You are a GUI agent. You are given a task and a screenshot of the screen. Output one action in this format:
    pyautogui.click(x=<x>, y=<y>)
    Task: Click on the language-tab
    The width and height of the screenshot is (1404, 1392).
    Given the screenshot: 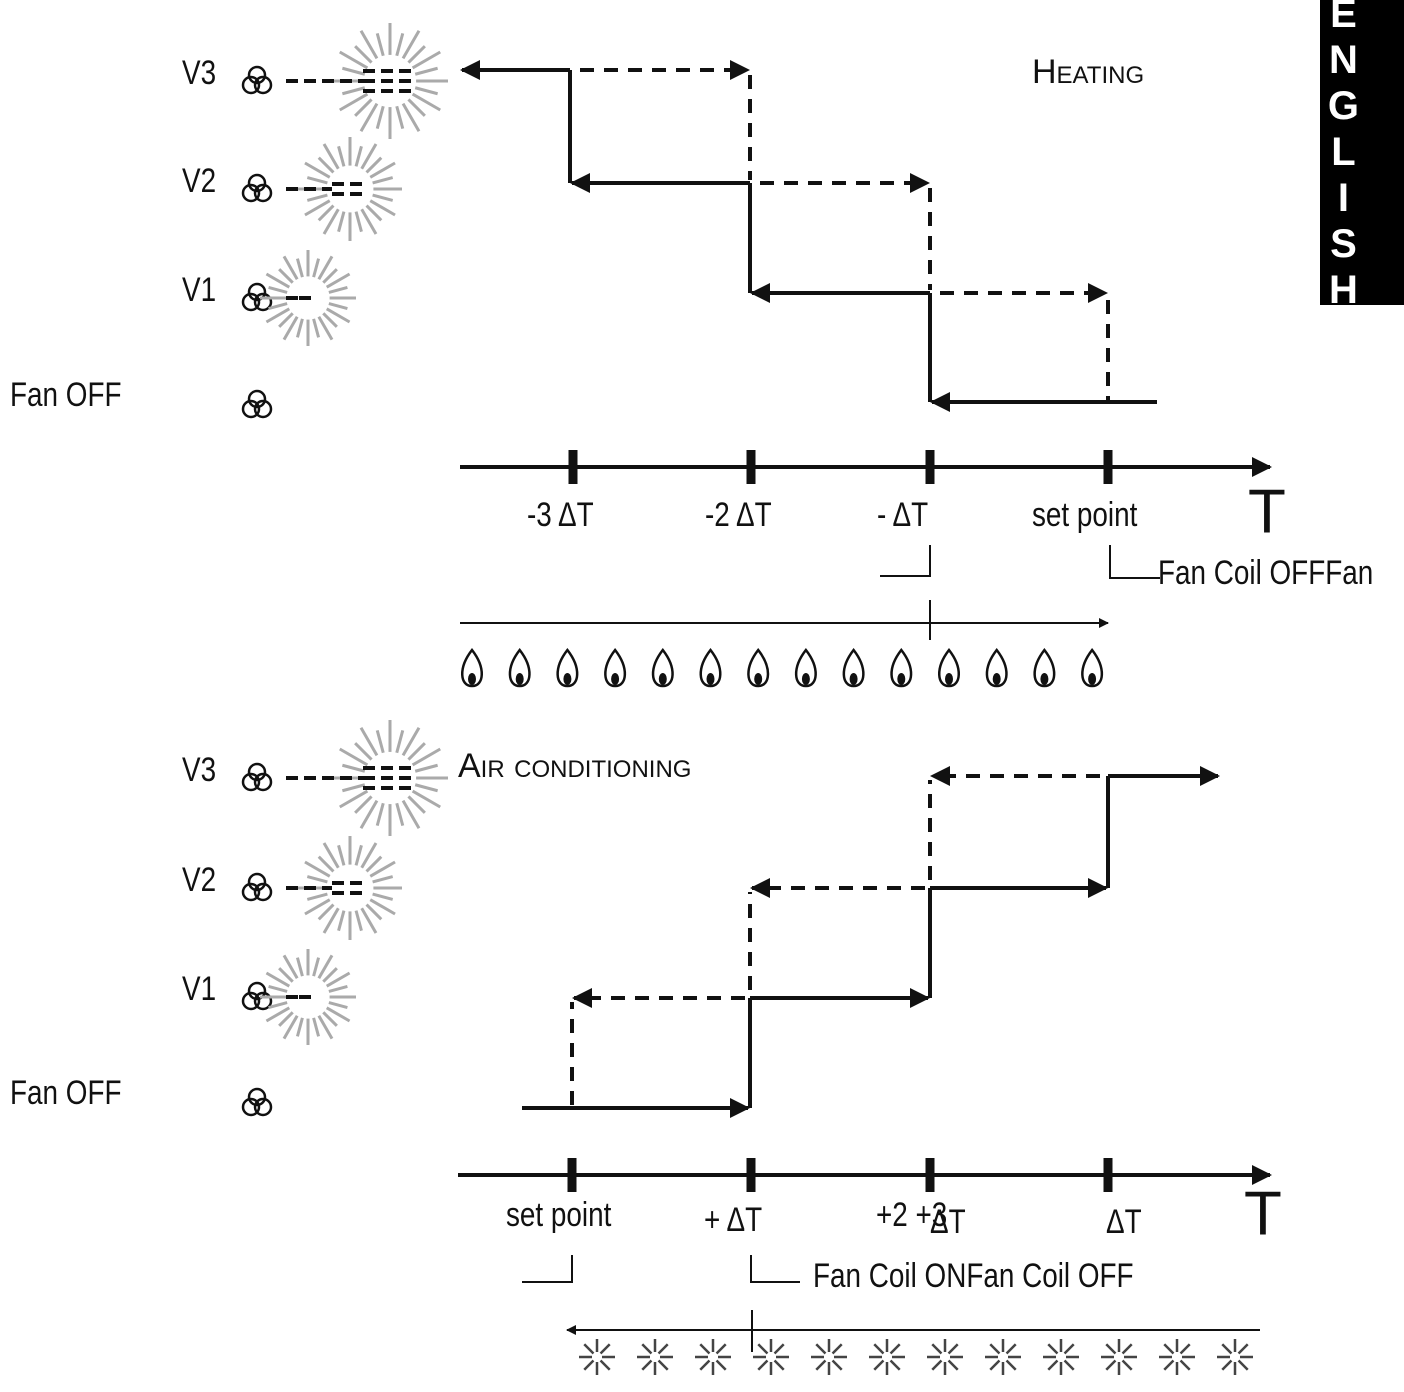 What is the action you would take?
    pyautogui.click(x=1362, y=152)
    